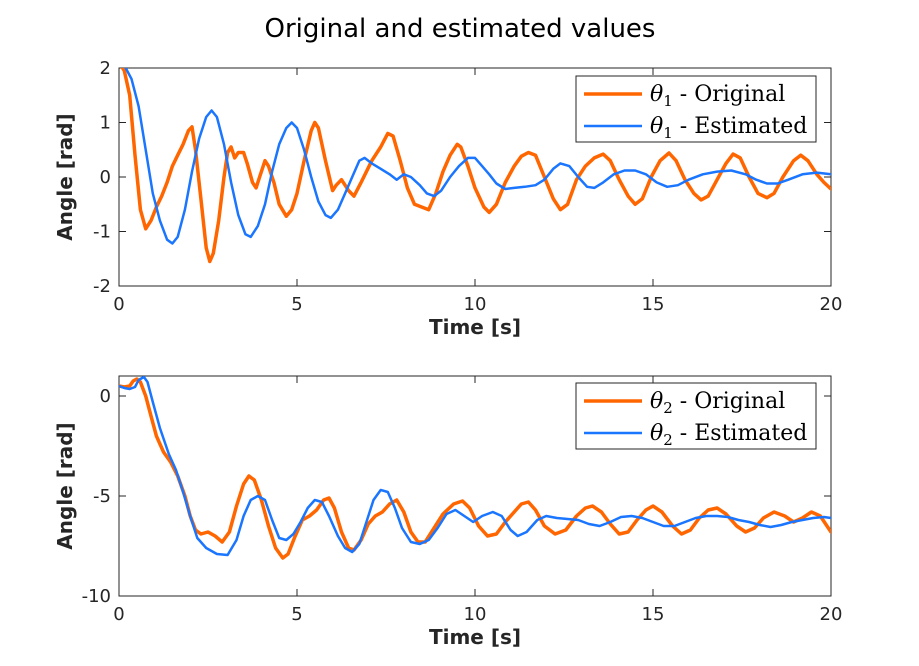 This screenshot has width=919, height=666. Describe the element at coordinates (102, 286) in the screenshot. I see `y-tick-label: -2` at that location.